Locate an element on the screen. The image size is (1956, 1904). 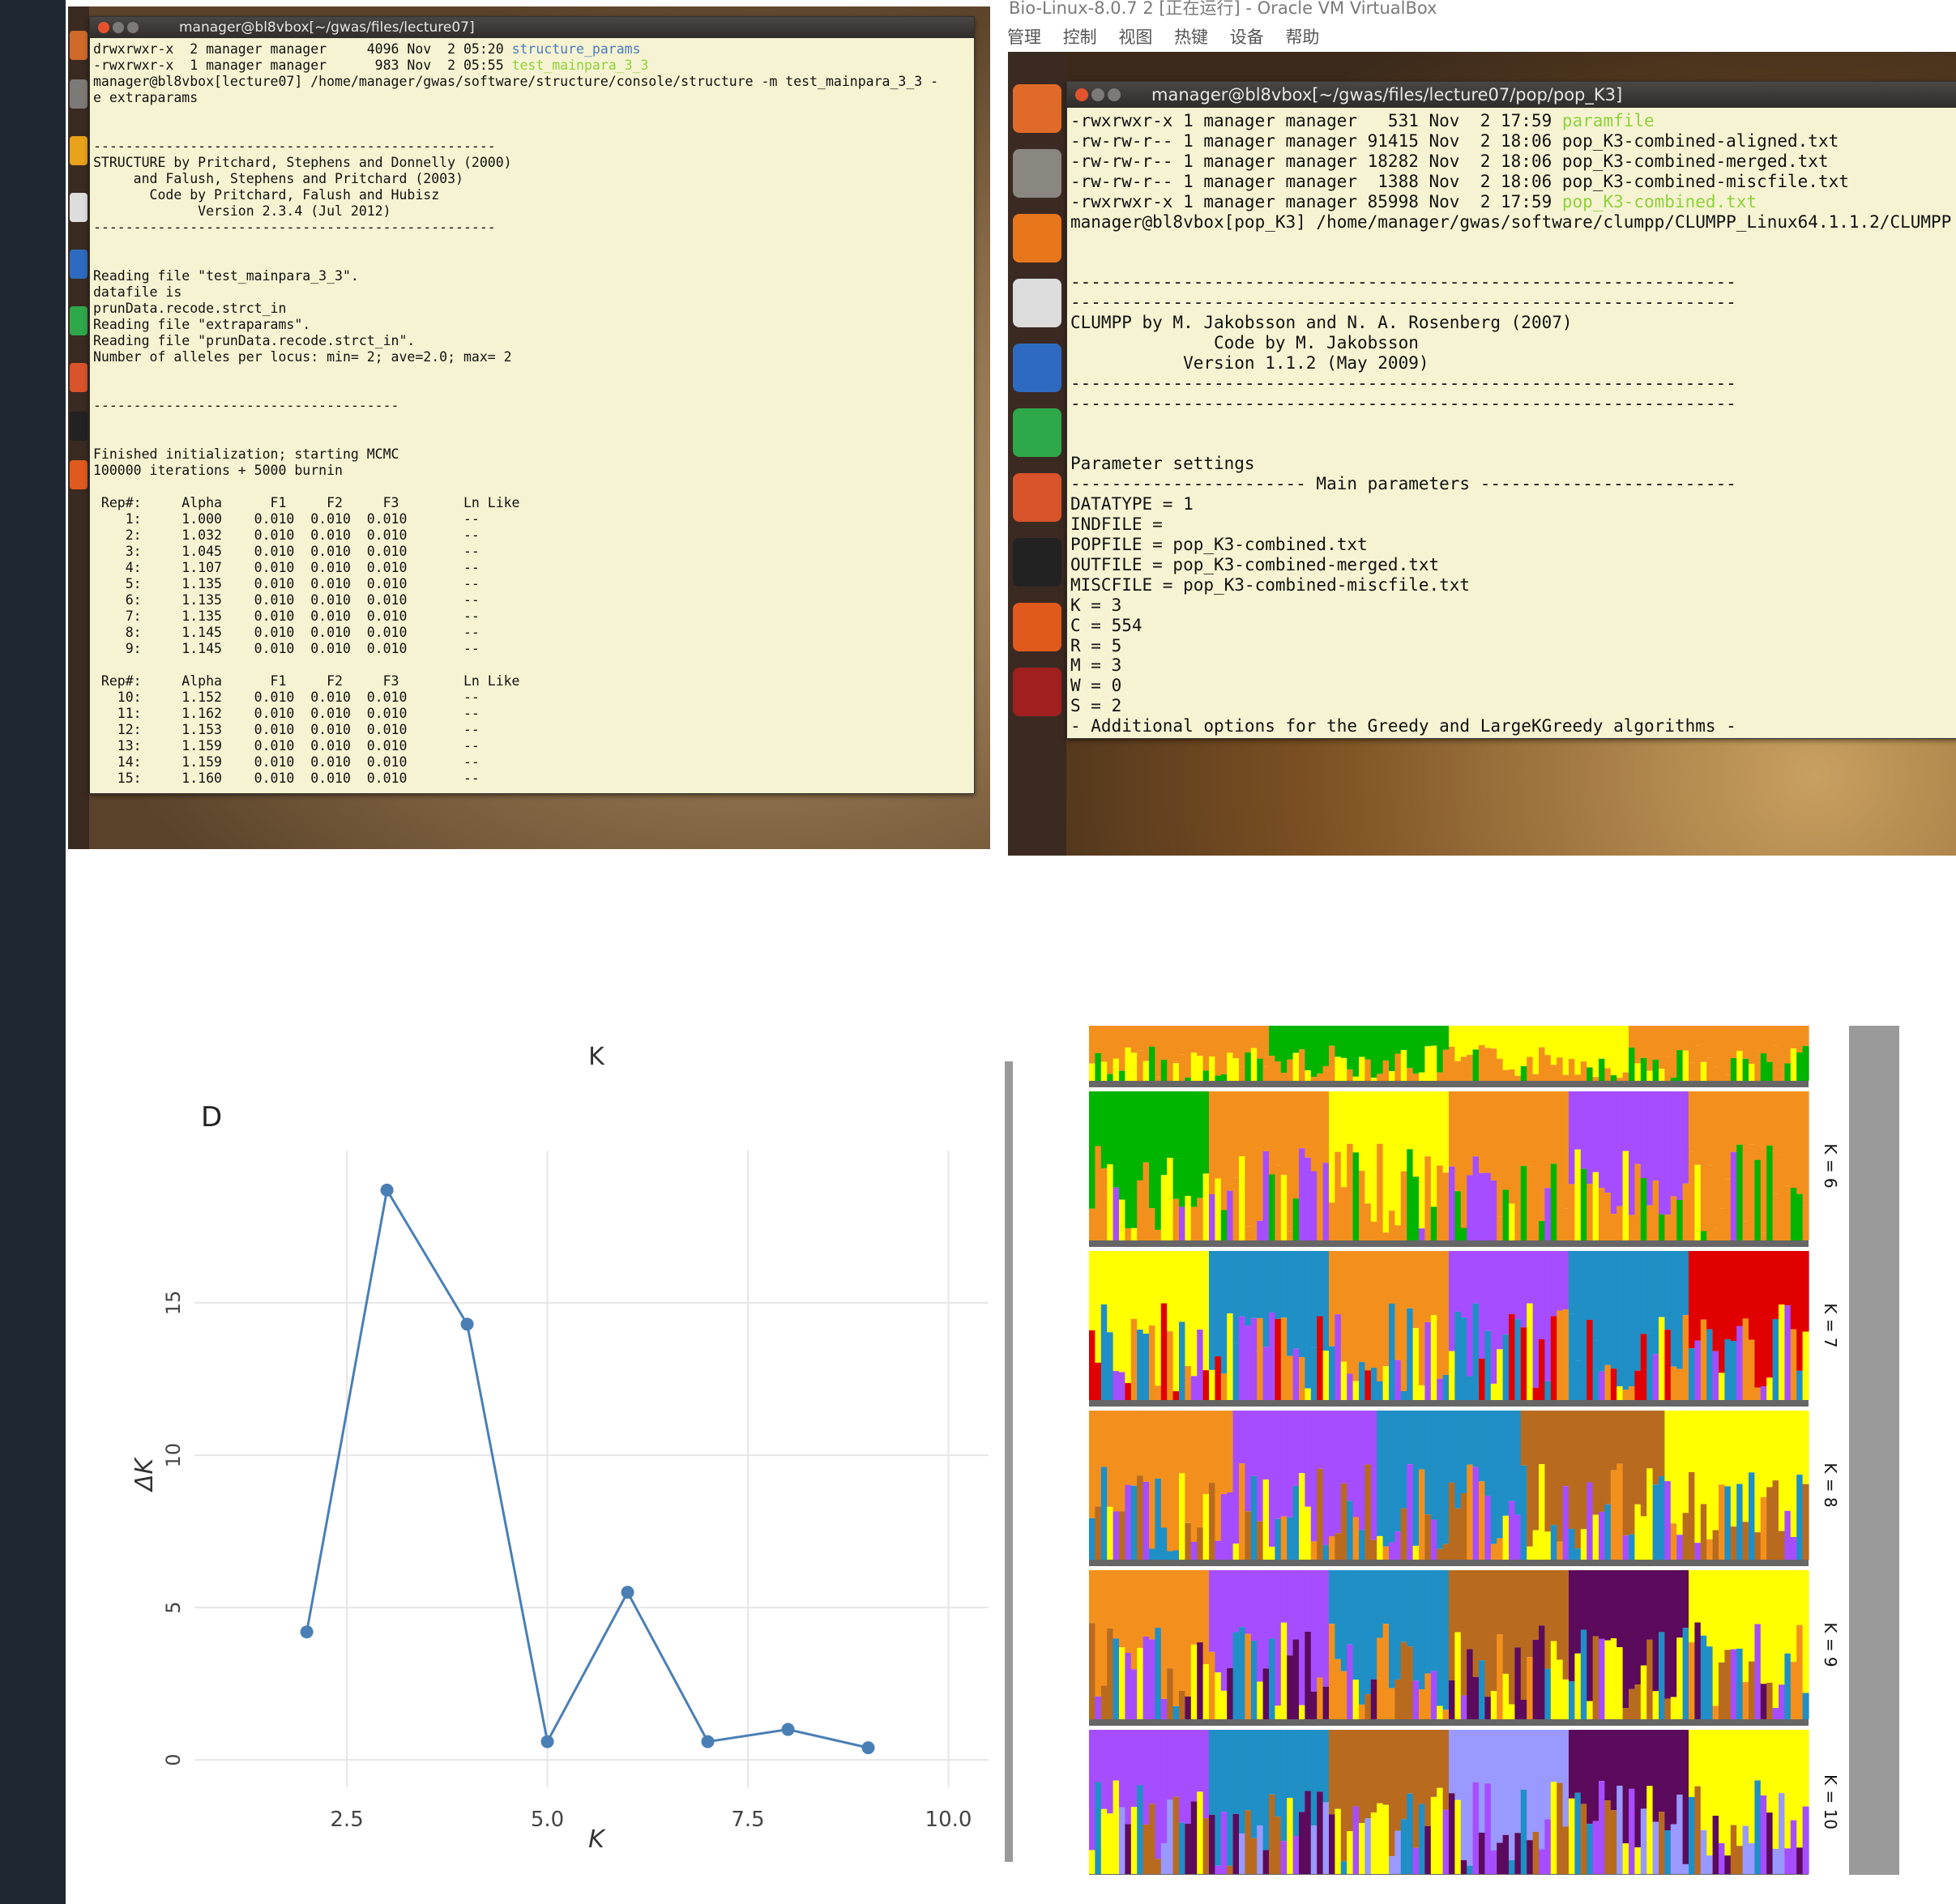
menu-item: 设备 is located at coordinates (1246, 37).